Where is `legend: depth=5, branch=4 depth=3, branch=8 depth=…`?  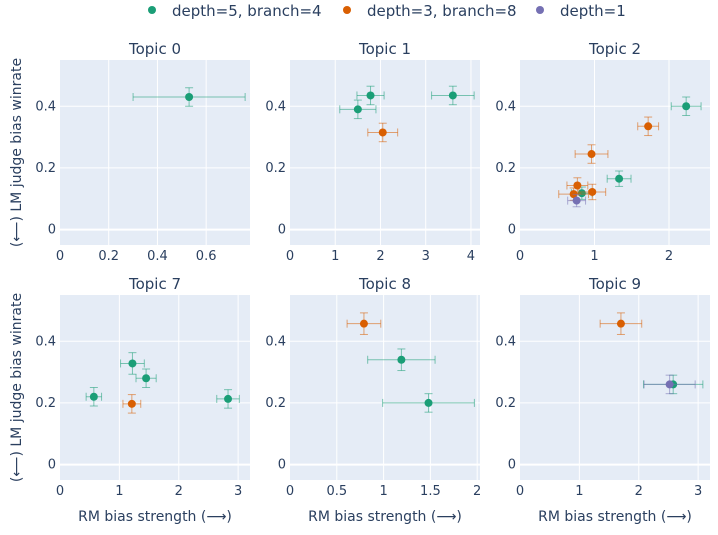
legend: depth=5, branch=4 depth=3, branch=8 depth=… is located at coordinates (387, 11).